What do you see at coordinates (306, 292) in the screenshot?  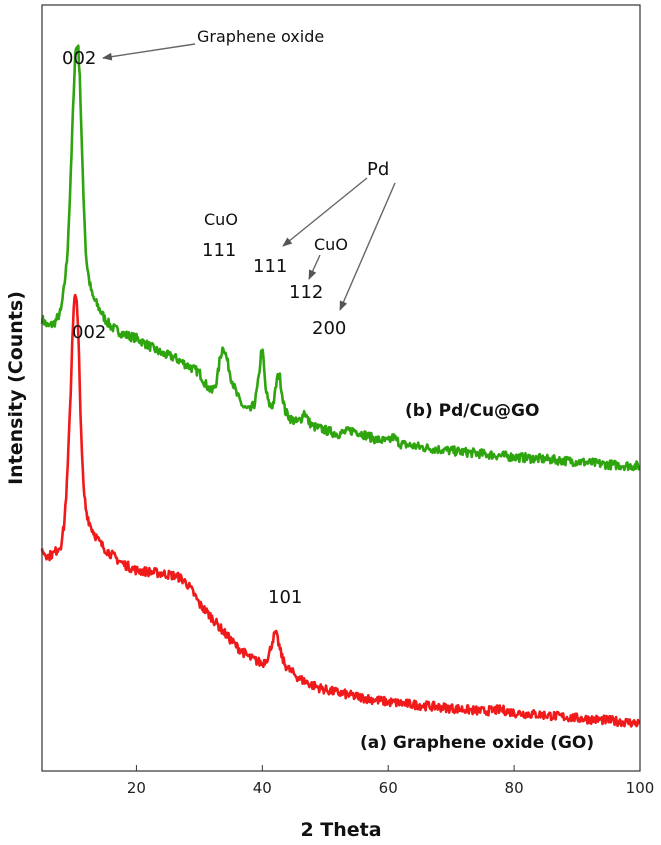 I see `cuo-112-label: 112` at bounding box center [306, 292].